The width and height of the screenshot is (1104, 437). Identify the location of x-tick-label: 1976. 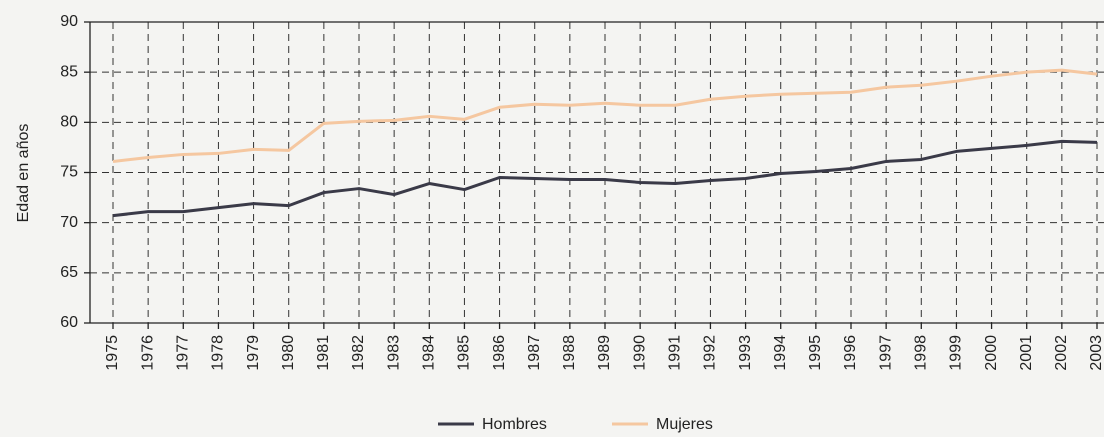
(147, 353).